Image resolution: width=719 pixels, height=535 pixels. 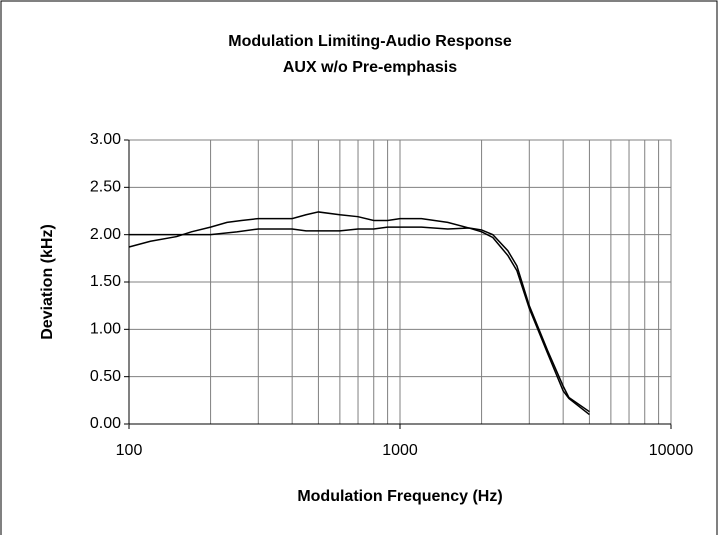 What do you see at coordinates (129, 450) in the screenshot?
I see `x-tick-label: 100` at bounding box center [129, 450].